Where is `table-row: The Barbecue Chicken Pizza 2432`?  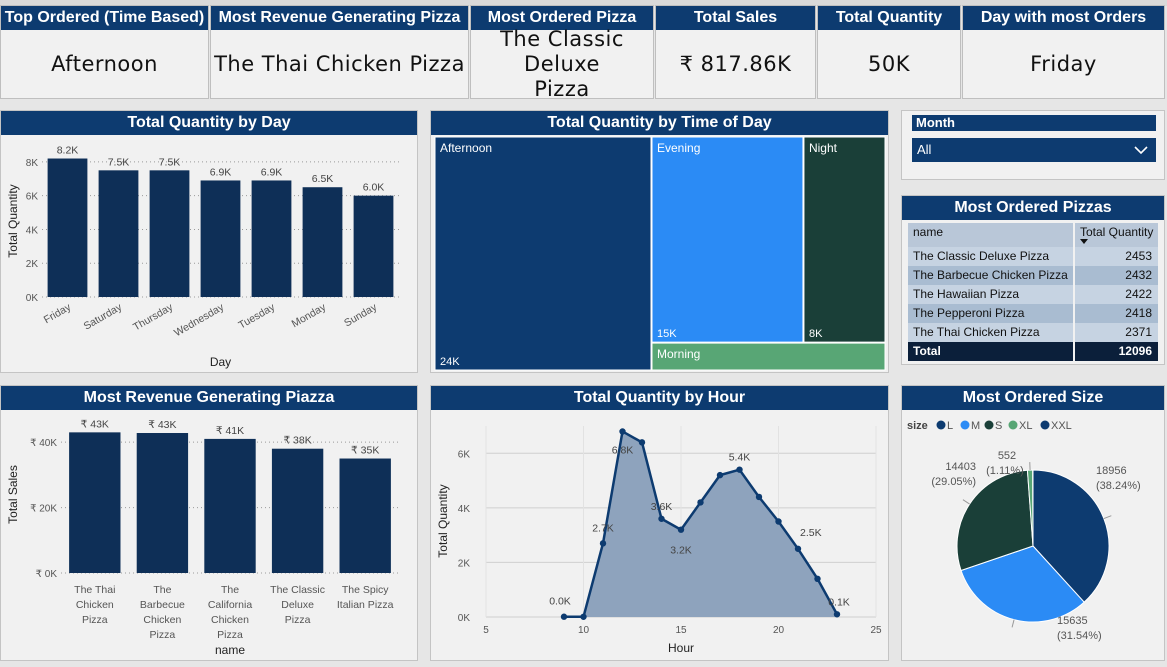
table-row: The Barbecue Chicken Pizza 2432 is located at coordinates (1033, 275).